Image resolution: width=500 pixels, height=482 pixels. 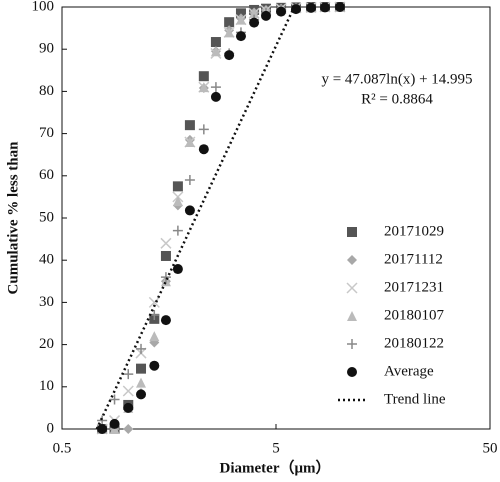 I want to click on y-tick-label: 10, so click(x=46, y=386).